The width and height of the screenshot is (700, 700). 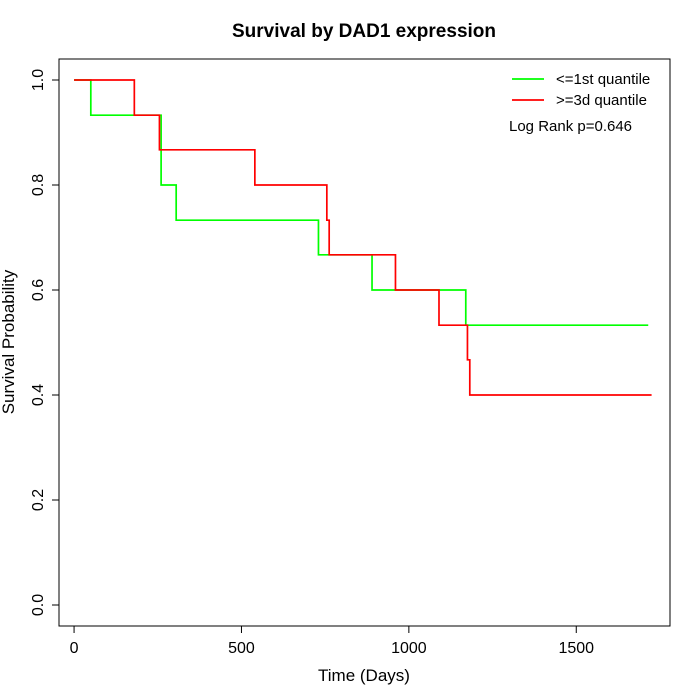 What do you see at coordinates (38, 185) in the screenshot?
I see `y-tick-label: 0.8` at bounding box center [38, 185].